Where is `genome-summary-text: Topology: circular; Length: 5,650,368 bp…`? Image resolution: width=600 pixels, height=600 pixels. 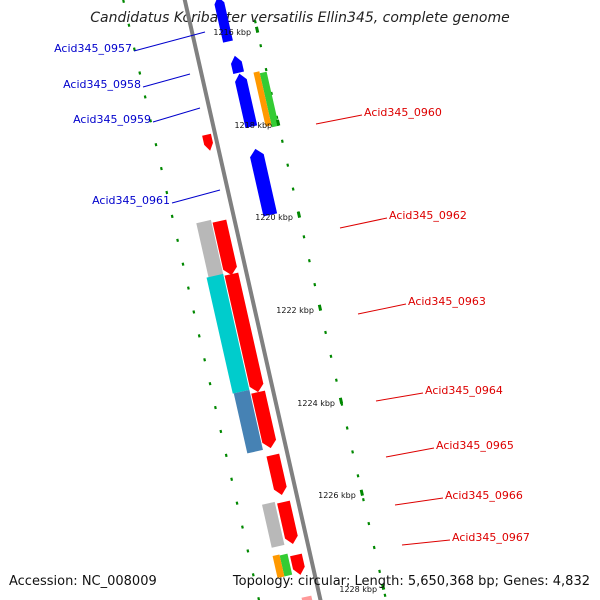
genome-summary-text: Topology: circular; Length: 5,650,368 bp… is located at coordinates (411, 581).